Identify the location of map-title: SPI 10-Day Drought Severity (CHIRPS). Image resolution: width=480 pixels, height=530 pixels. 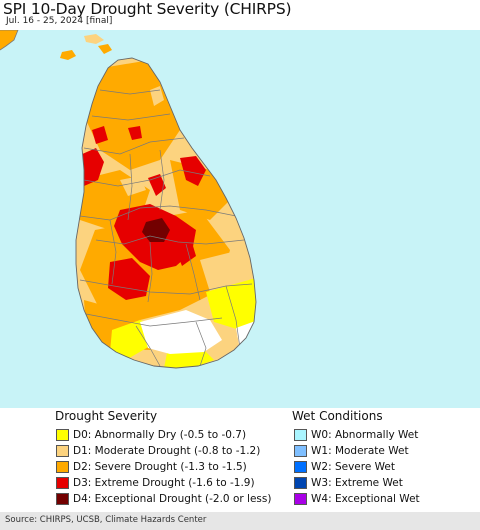
(147, 9).